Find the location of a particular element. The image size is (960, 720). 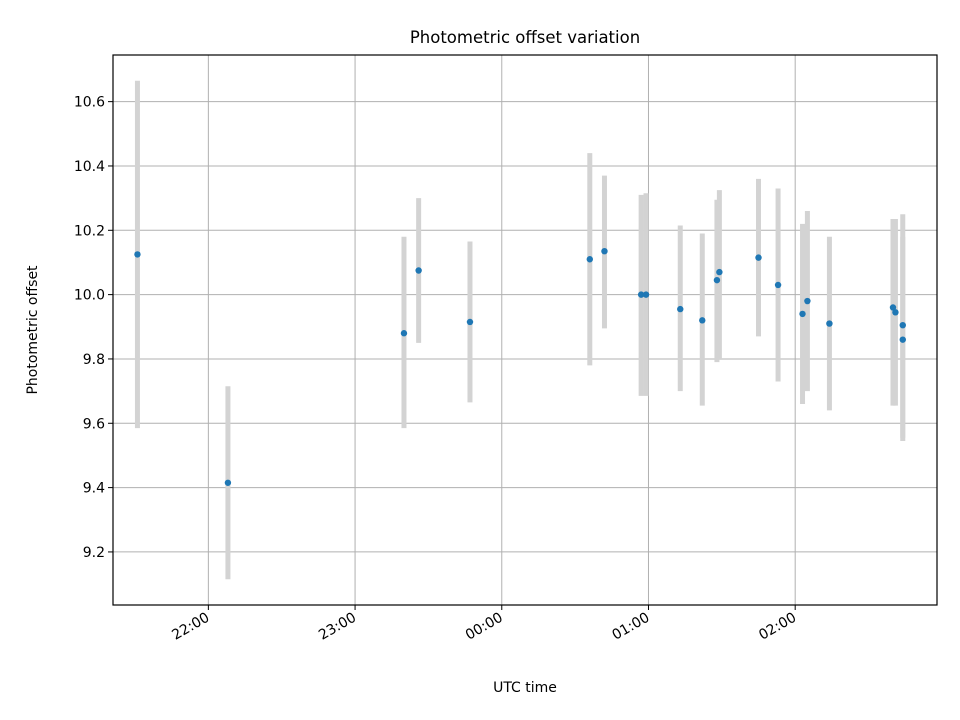

x-axis-label: UTC time is located at coordinates (525, 688).